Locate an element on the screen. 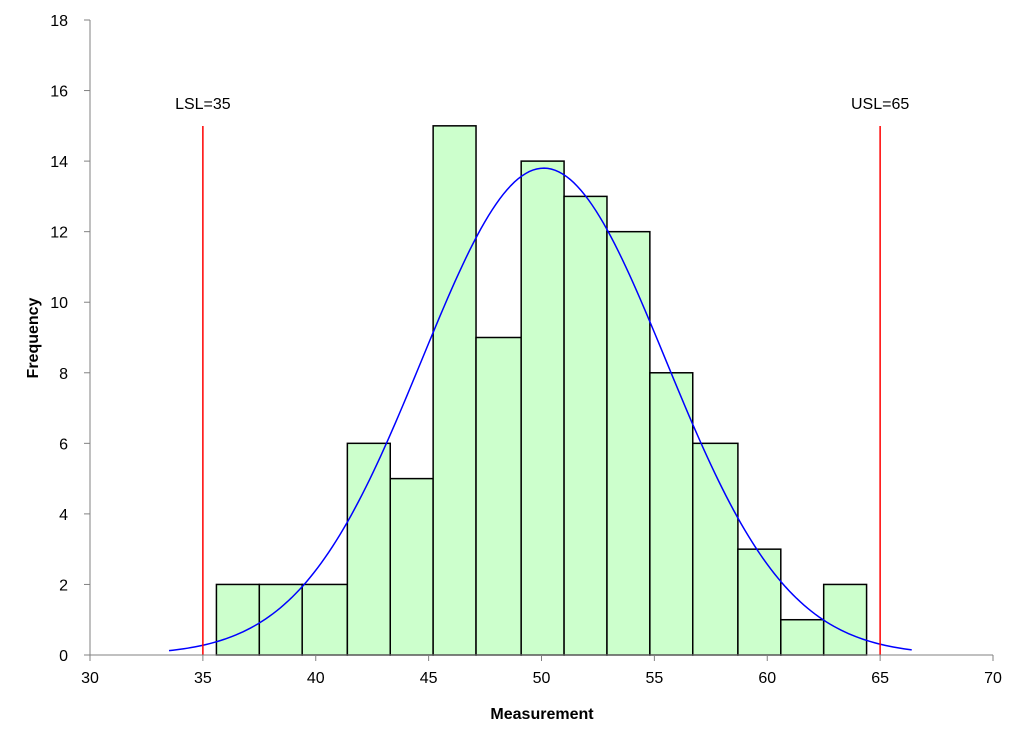  x-axis-ticks: 30 35 40 45 50 55 60 65 70 is located at coordinates (541, 671).